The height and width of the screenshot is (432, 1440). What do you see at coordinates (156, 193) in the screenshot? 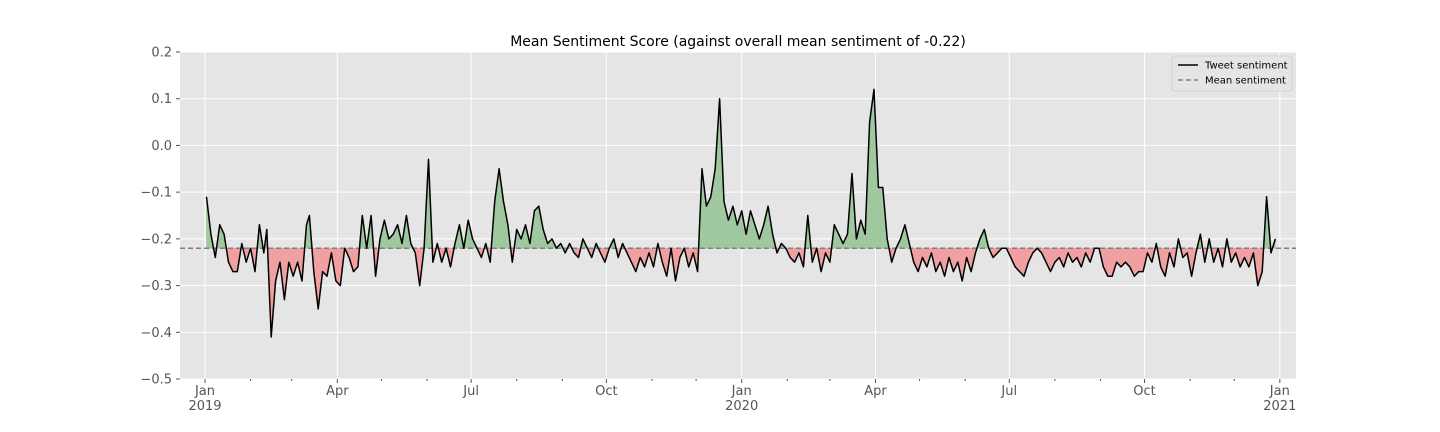
I see `y-tick-label: −0.1` at bounding box center [156, 193].